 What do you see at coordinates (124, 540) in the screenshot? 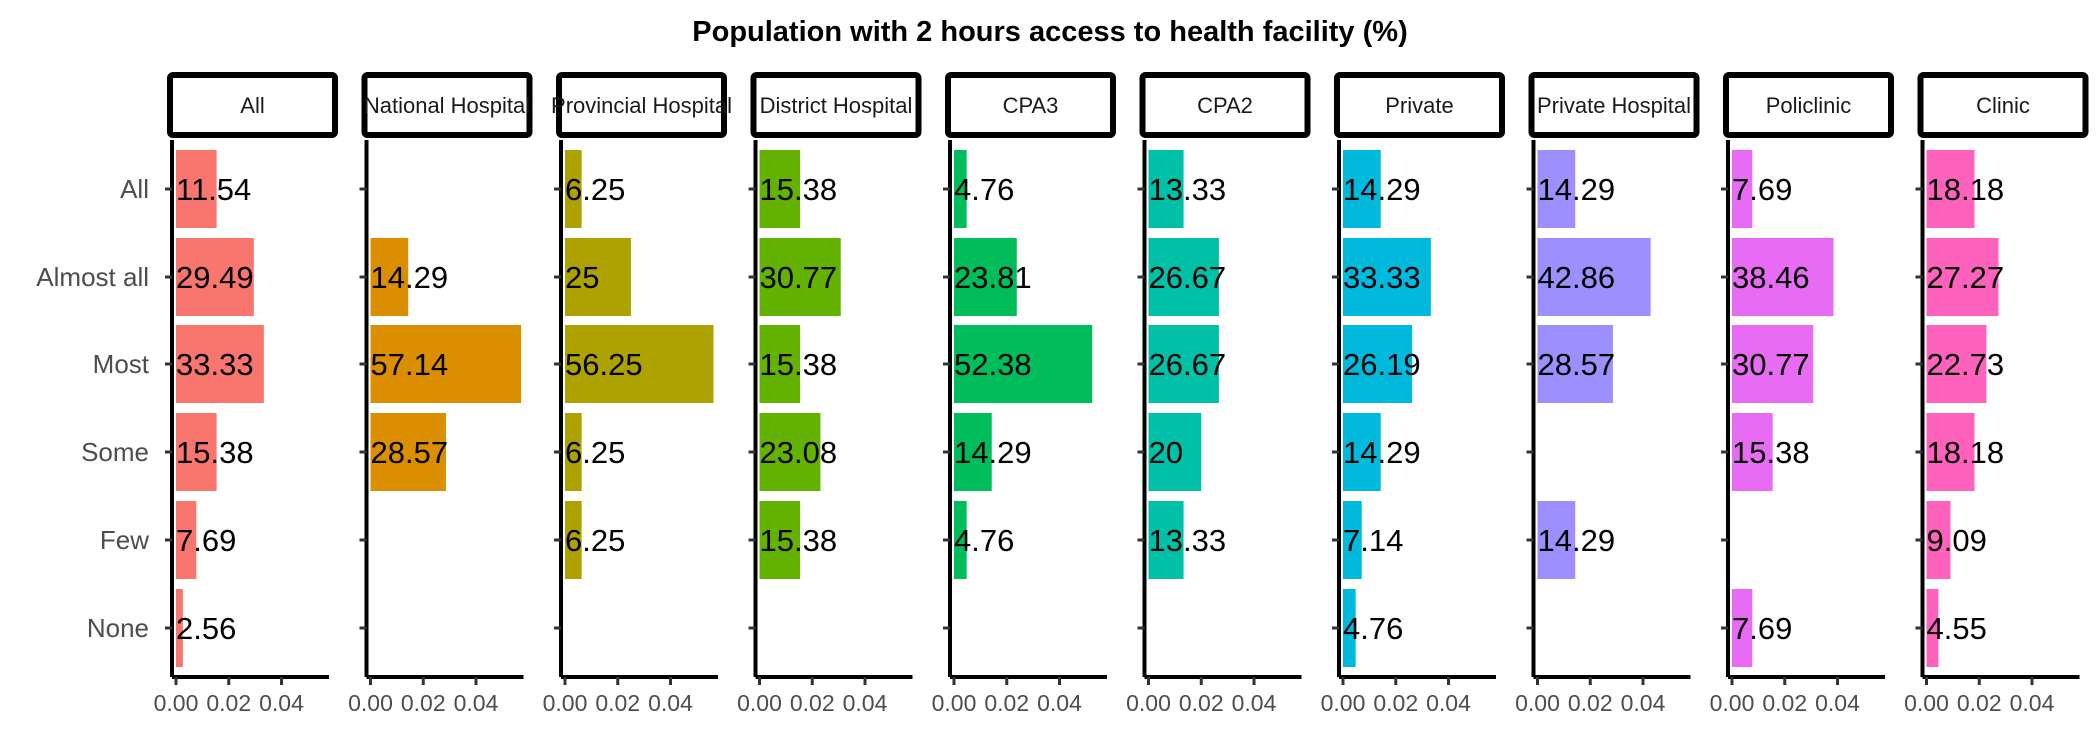
I see `y-category-label: Few` at bounding box center [124, 540].